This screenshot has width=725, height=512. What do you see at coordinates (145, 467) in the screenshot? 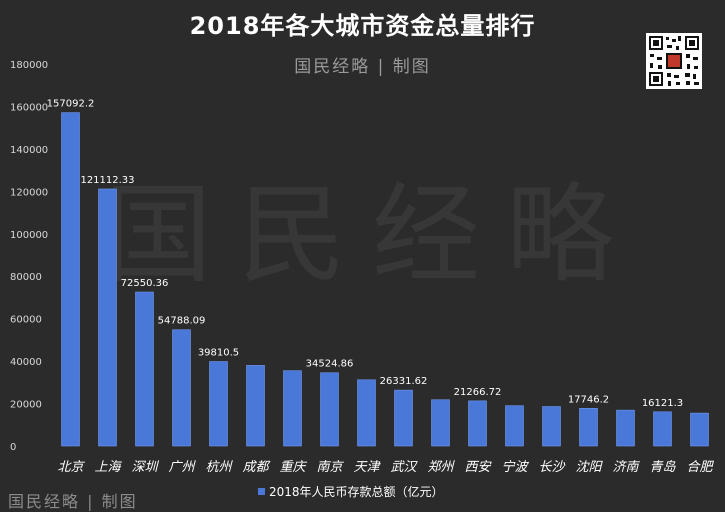
I see `x-tick-label: 深圳` at bounding box center [145, 467].